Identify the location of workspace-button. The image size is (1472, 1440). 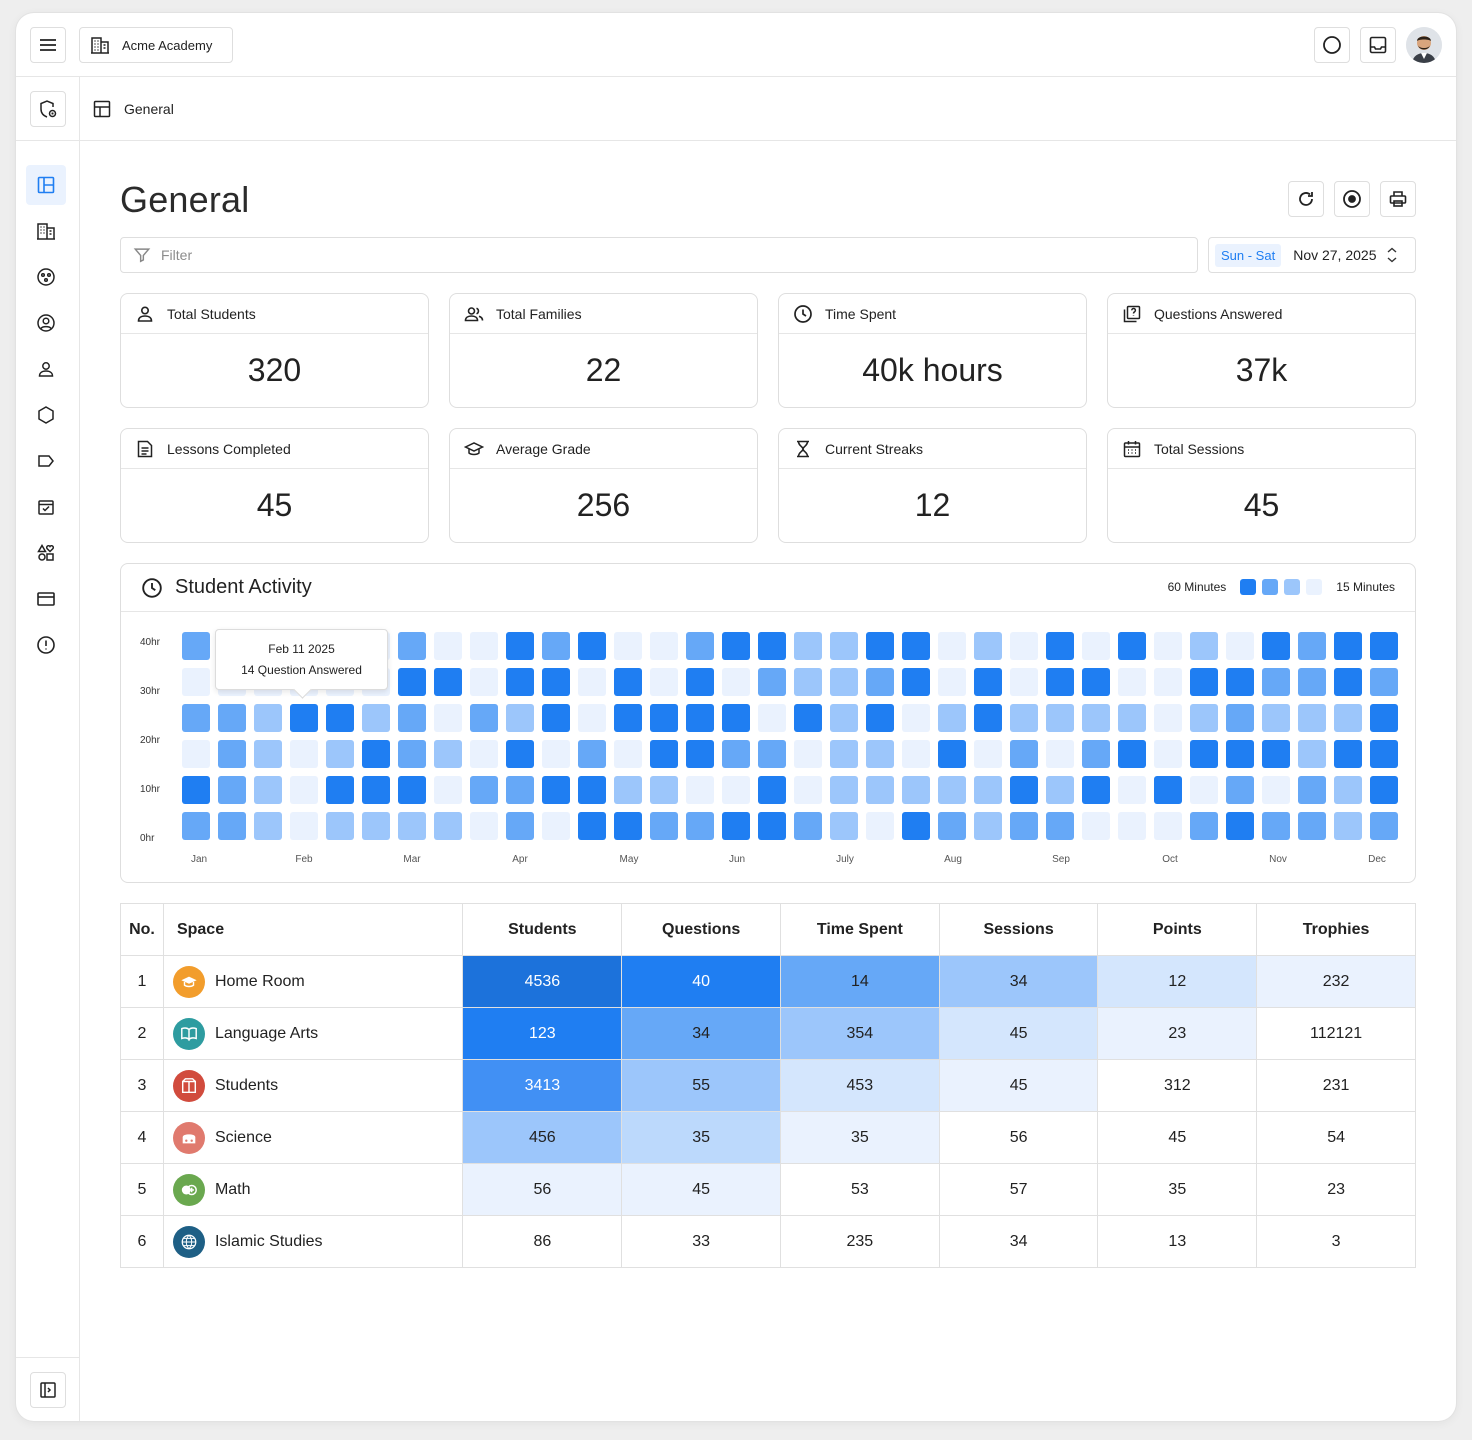
(48, 109).